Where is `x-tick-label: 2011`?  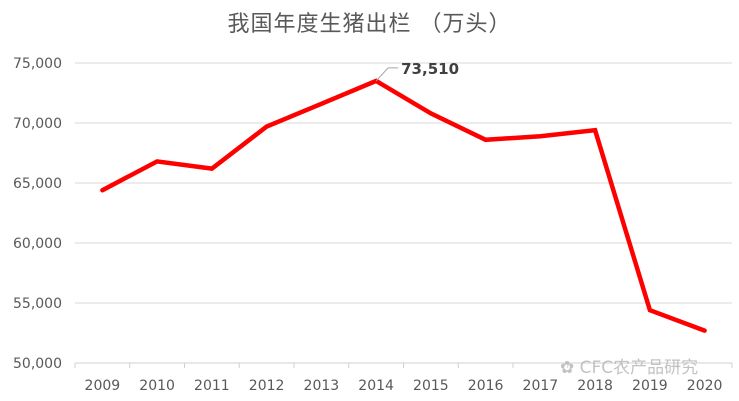
x-tick-label: 2011 is located at coordinates (212, 386).